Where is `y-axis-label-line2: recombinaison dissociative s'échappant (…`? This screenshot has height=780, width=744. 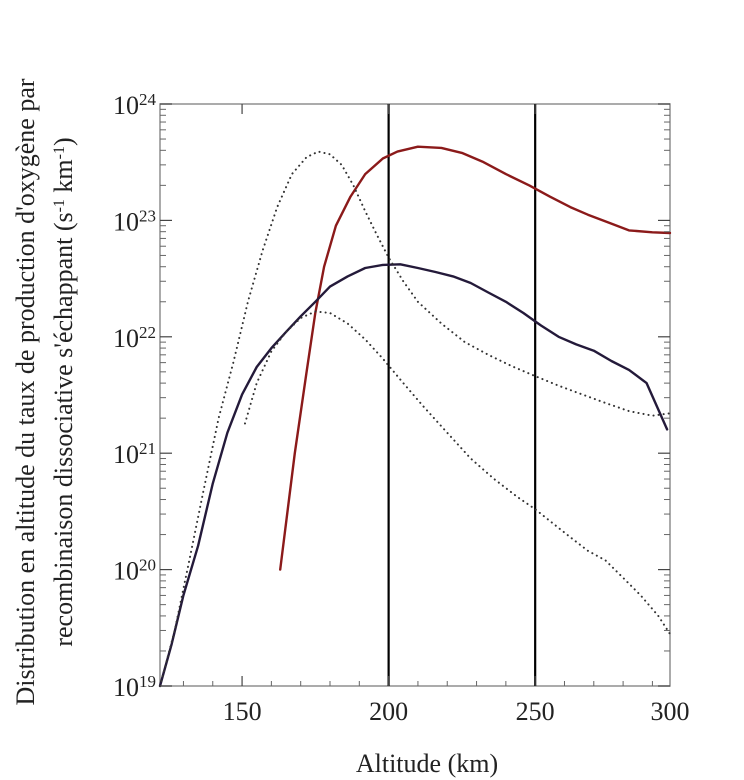 y-axis-label-line2: recombinaison dissociative s'échappant (… is located at coordinates (63, 391).